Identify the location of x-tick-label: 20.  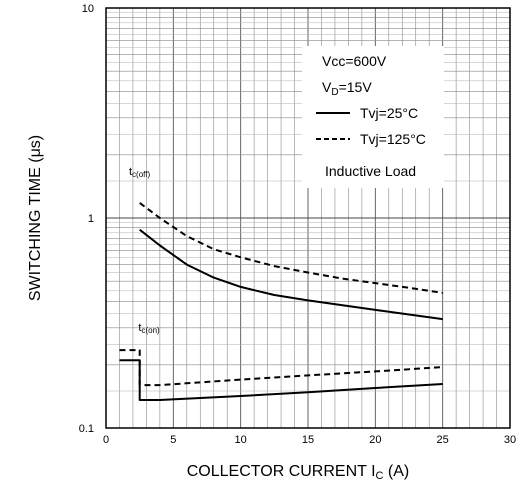
(375, 440).